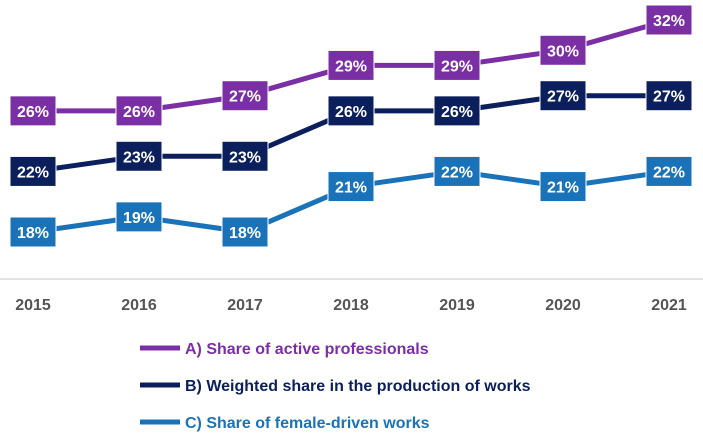 The height and width of the screenshot is (440, 703). Describe the element at coordinates (563, 305) in the screenshot. I see `x-tick-label: 2020` at that location.